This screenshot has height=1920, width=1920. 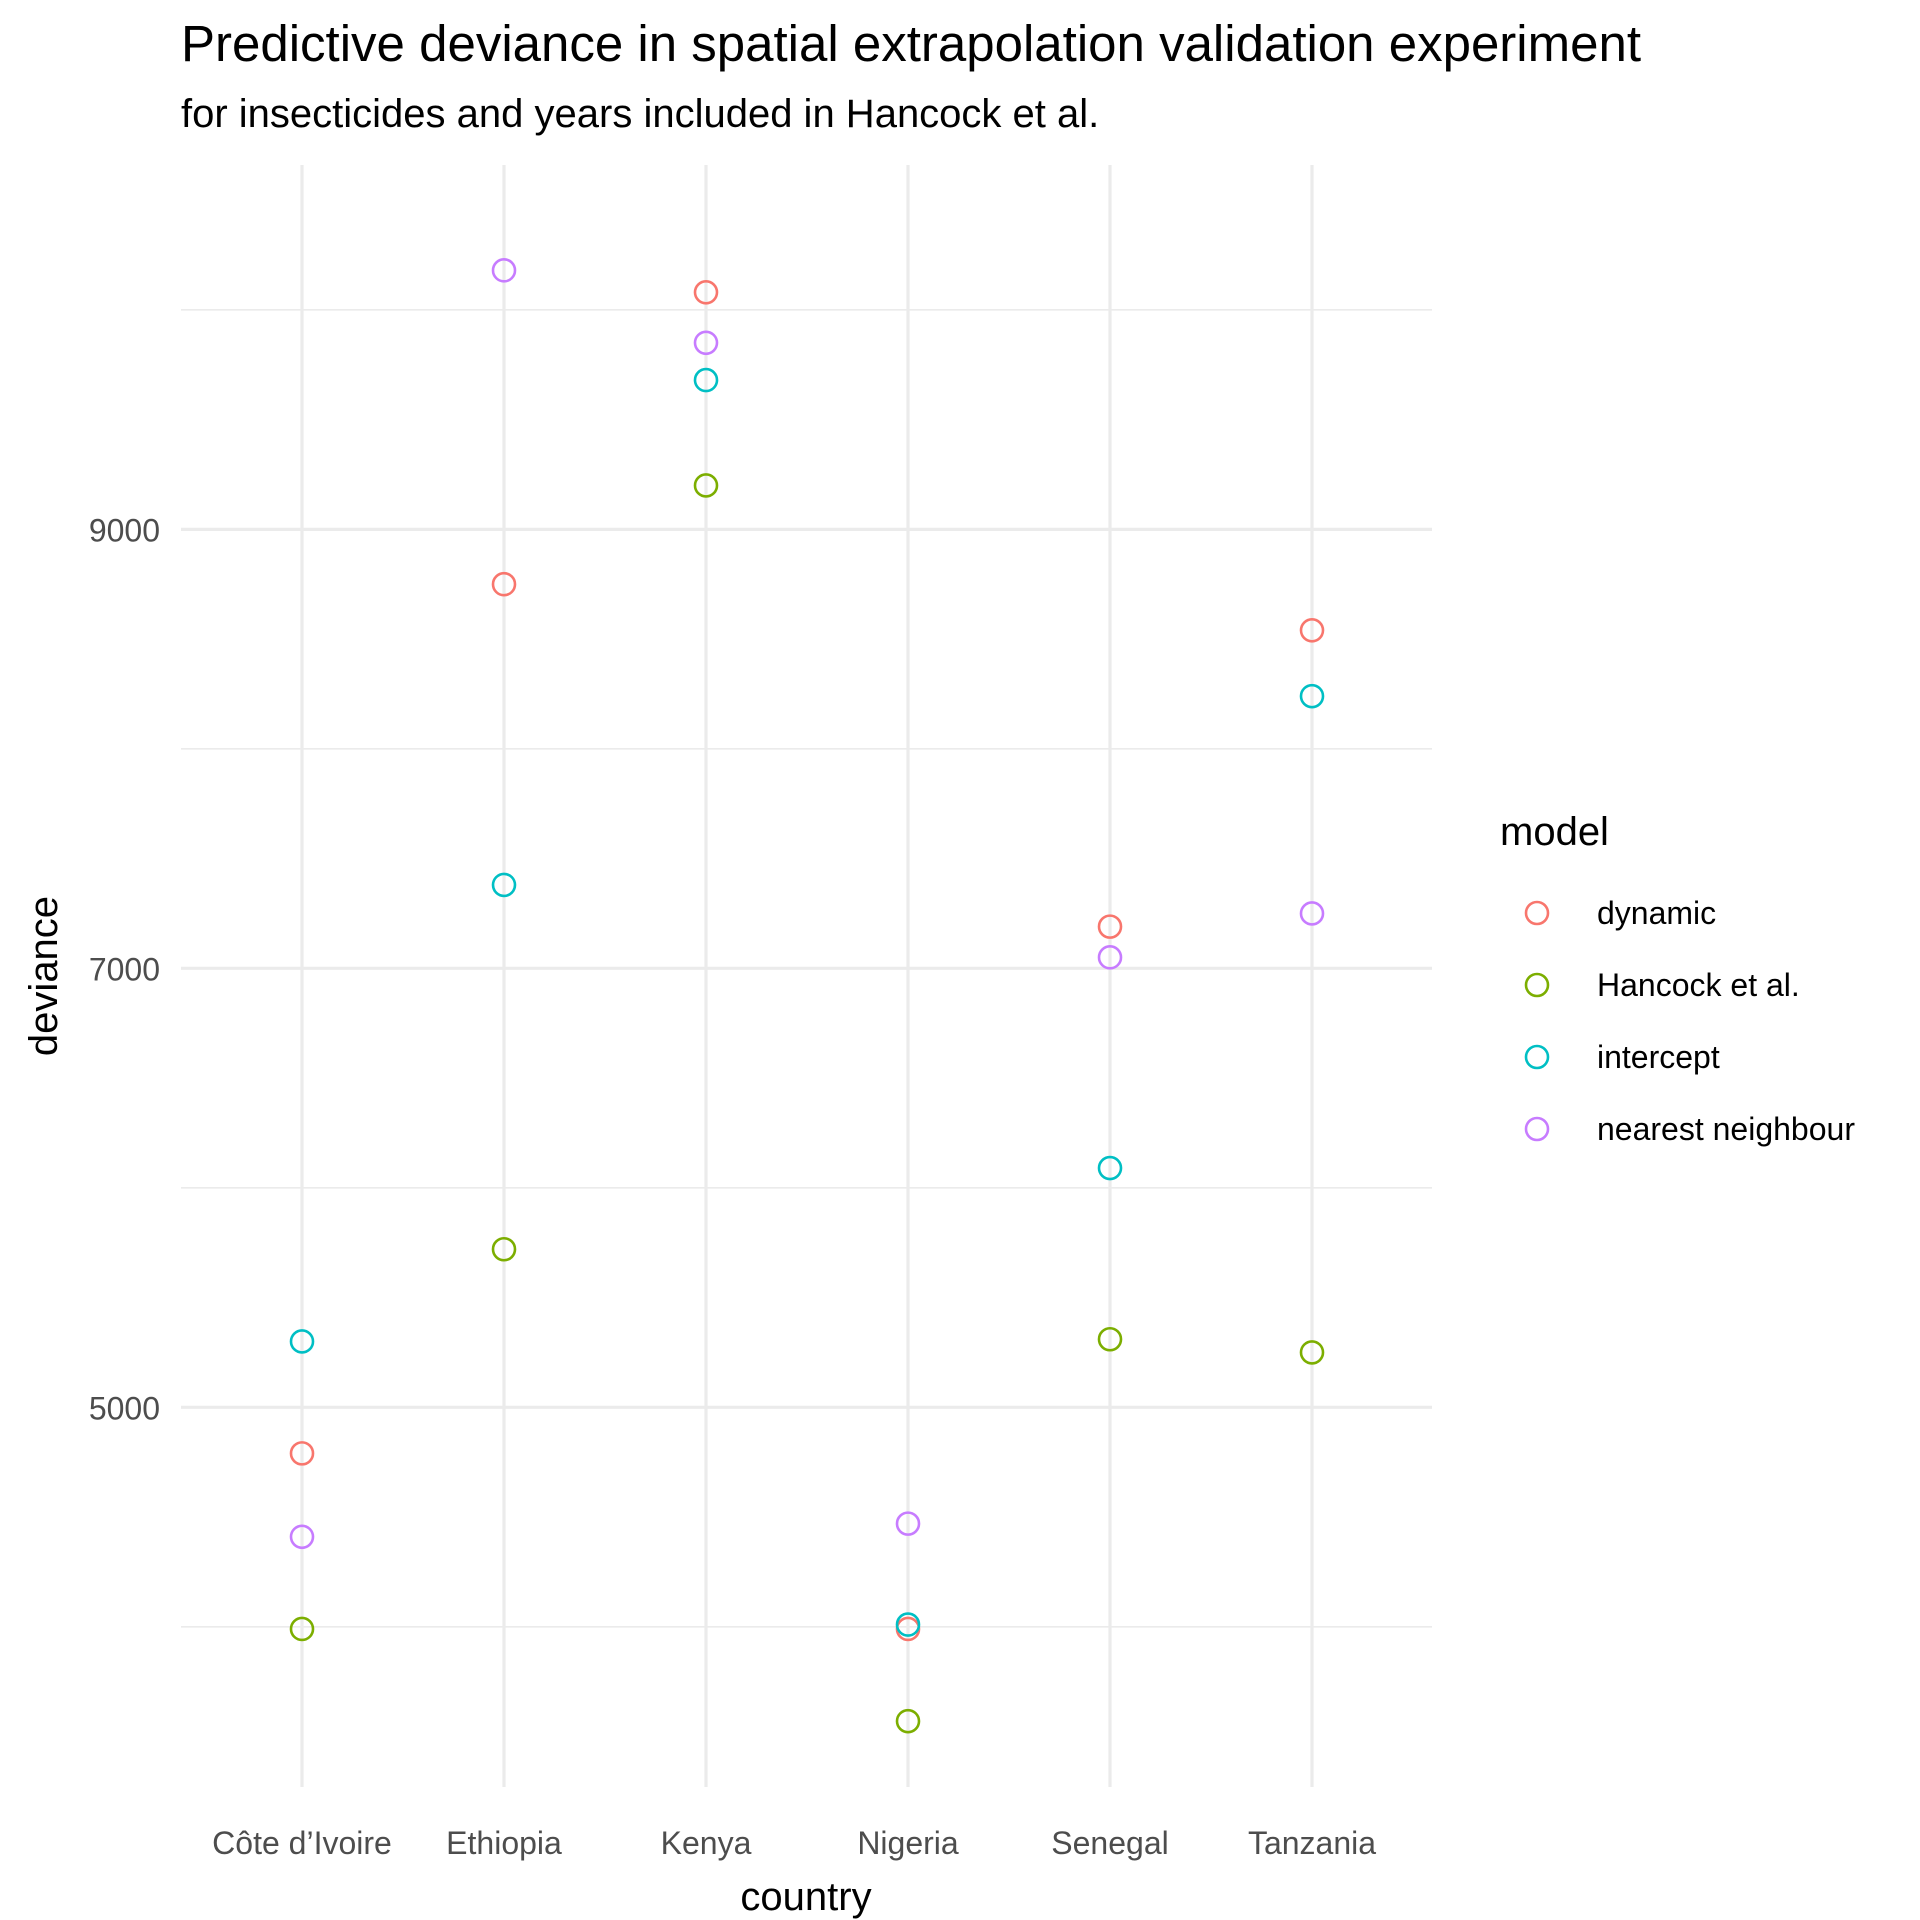 What do you see at coordinates (805, 1897) in the screenshot?
I see `x-axis-title: country` at bounding box center [805, 1897].